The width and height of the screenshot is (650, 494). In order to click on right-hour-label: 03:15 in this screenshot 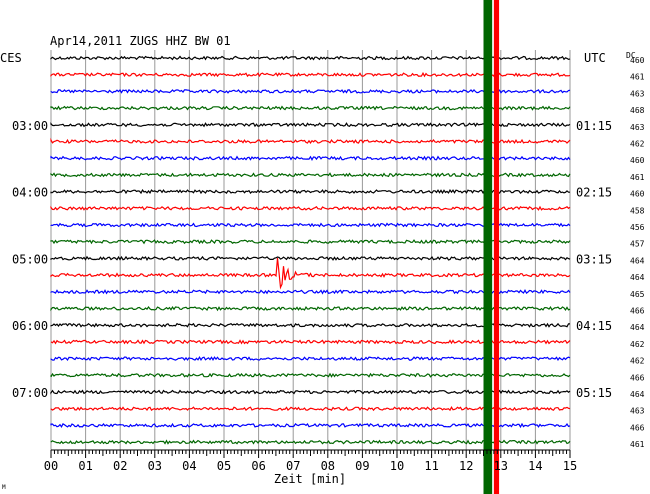, I will do `click(594, 259)`.